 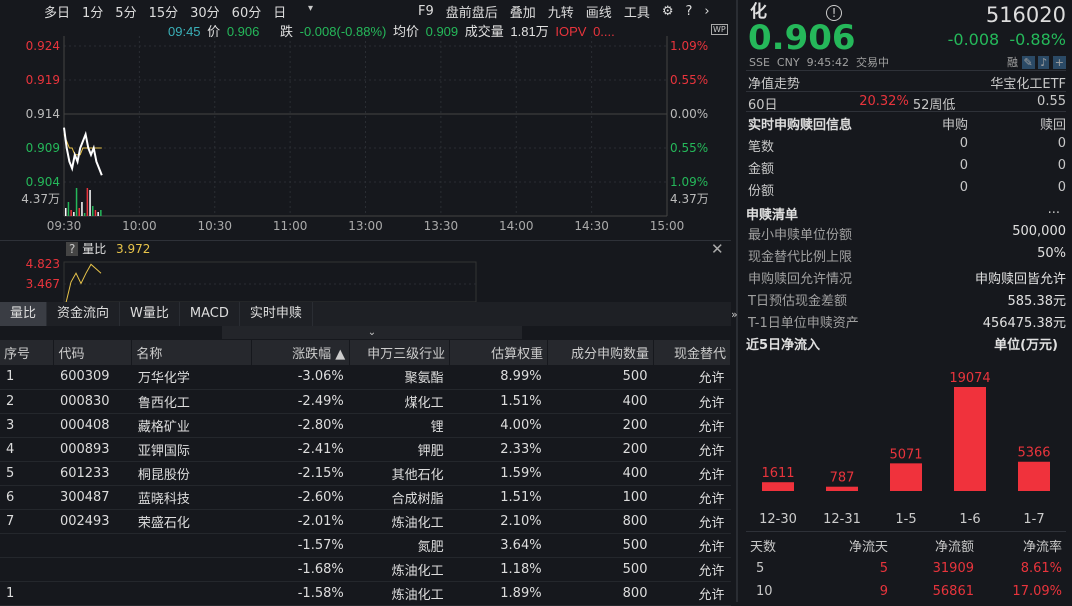 What do you see at coordinates (94, 249) in the screenshot?
I see `sub-chart-label: 量比` at bounding box center [94, 249].